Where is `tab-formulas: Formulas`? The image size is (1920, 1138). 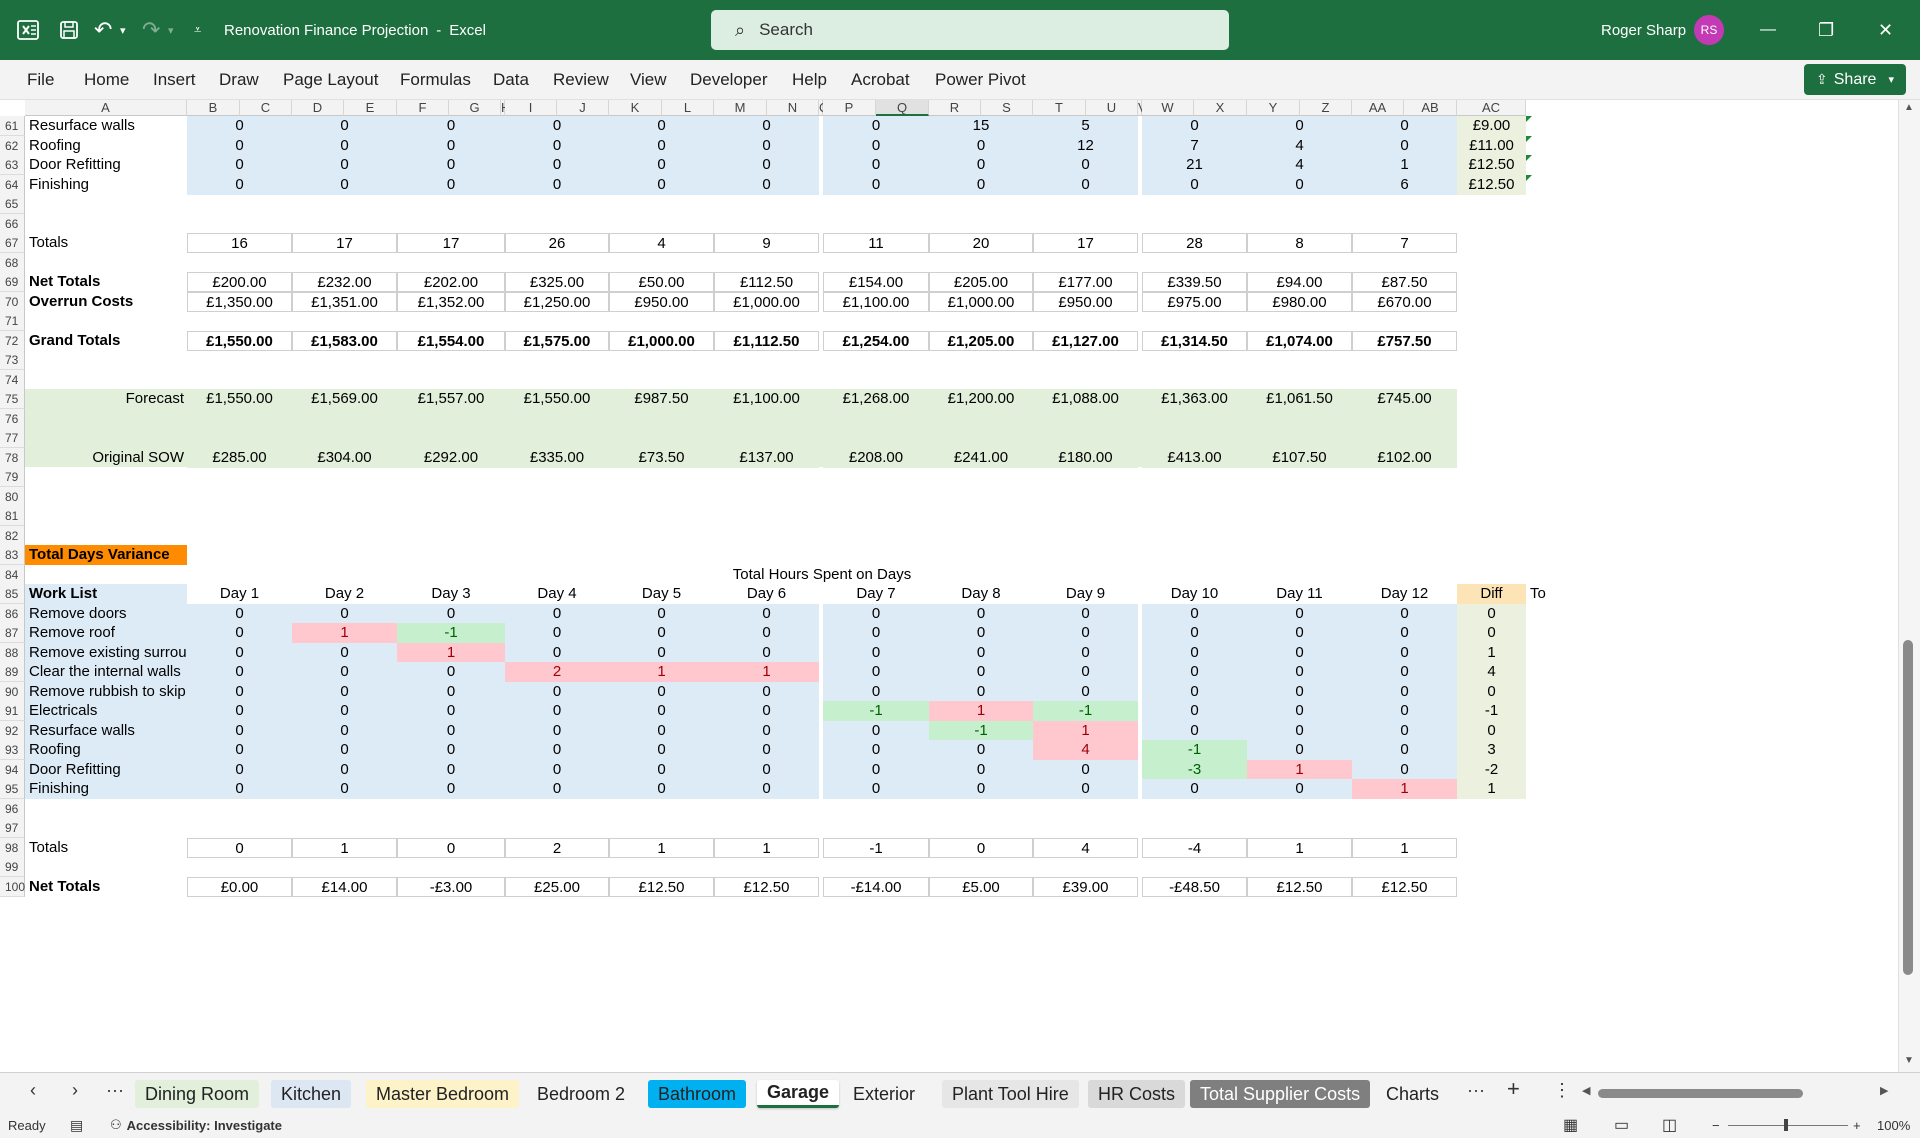
tab-formulas: Formulas is located at coordinates (435, 79).